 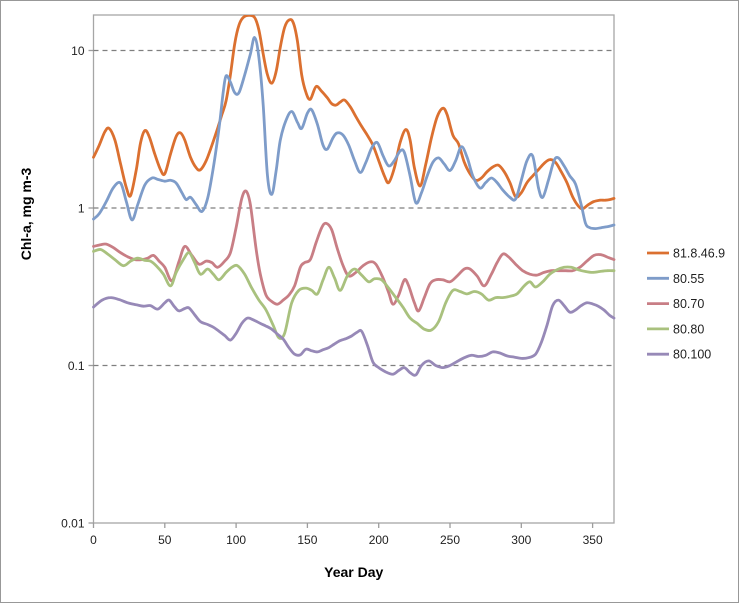 I want to click on legend-label: 80.100, so click(x=692, y=355).